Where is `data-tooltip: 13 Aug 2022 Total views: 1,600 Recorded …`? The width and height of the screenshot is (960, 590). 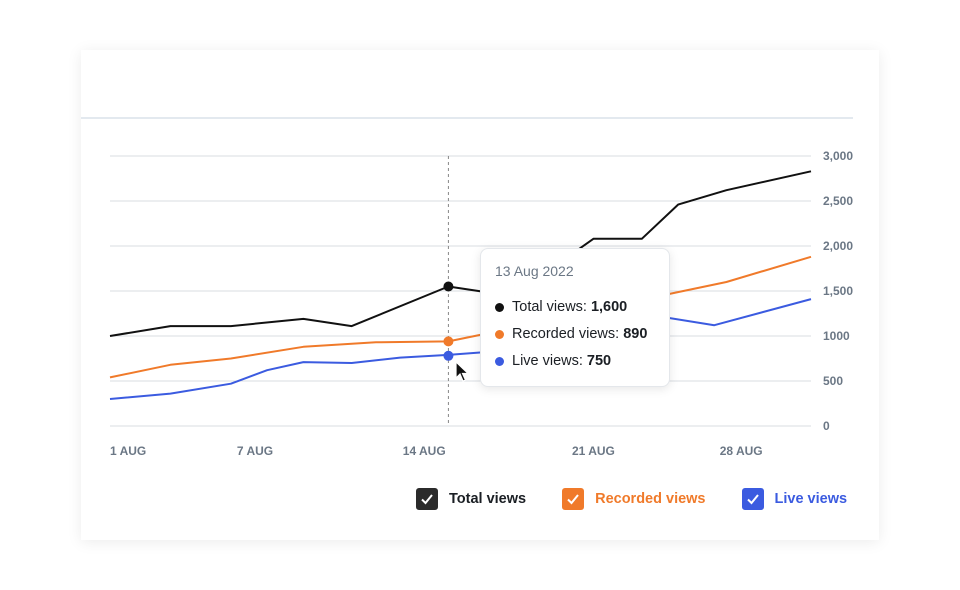
data-tooltip: 13 Aug 2022 Total views: 1,600 Recorded … is located at coordinates (575, 317).